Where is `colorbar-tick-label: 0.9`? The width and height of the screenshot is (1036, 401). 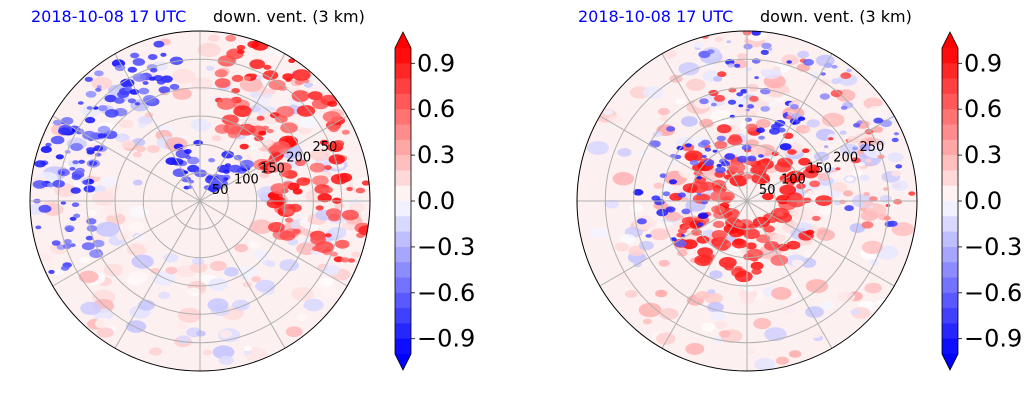 colorbar-tick-label: 0.9 is located at coordinates (983, 63).